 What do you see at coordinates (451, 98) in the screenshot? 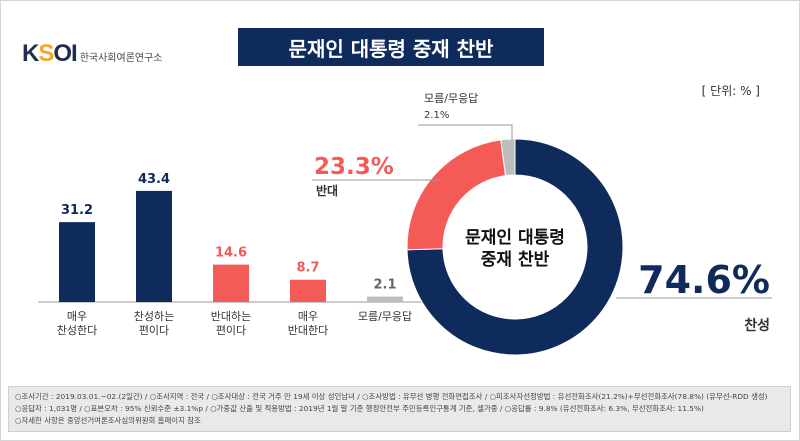
I see `slice-name-label: 모름/무응답` at bounding box center [451, 98].